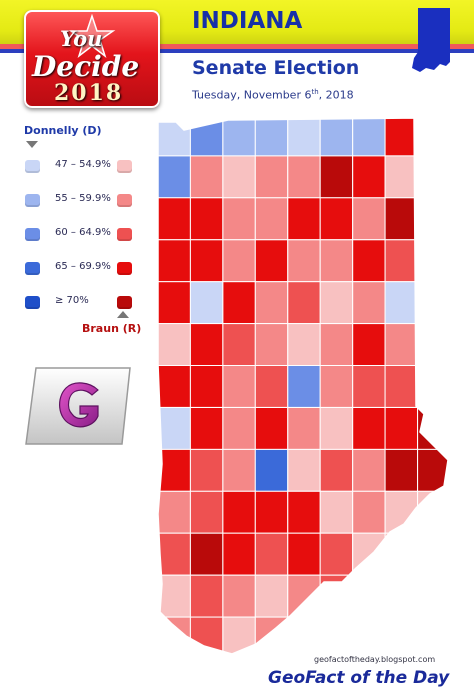 This screenshot has width=474, height=695. What do you see at coordinates (431, 40) in the screenshot?
I see `indiana-state-icon` at bounding box center [431, 40].